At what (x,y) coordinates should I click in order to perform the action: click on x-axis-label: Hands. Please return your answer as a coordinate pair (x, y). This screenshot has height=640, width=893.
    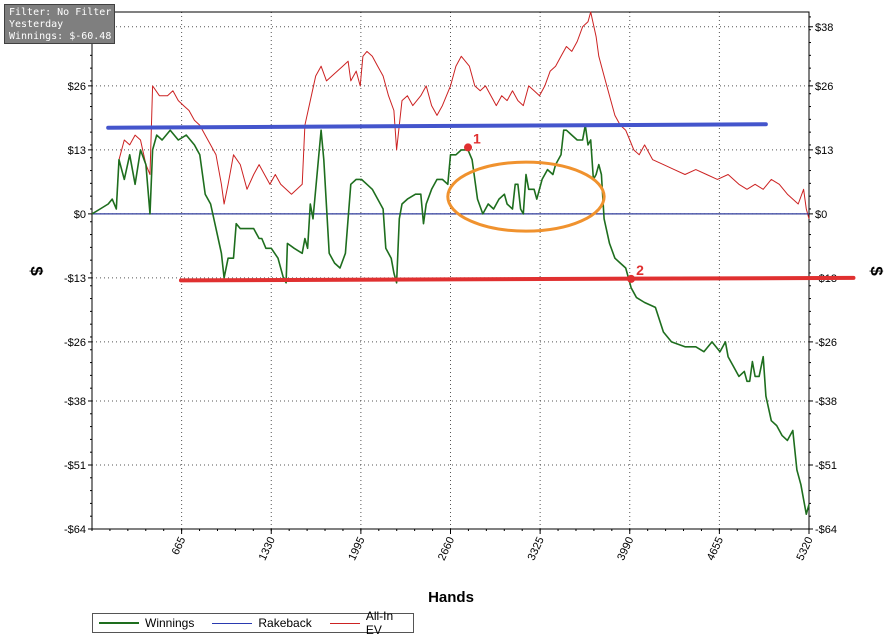
    Looking at the image, I should click on (451, 597).